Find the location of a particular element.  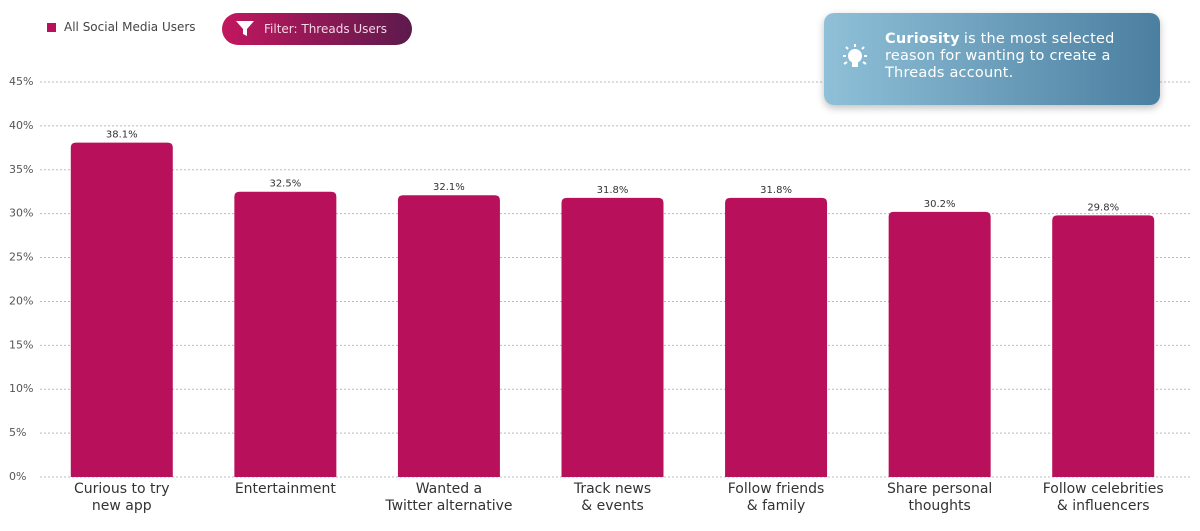

legend-swatch is located at coordinates (51, 27).